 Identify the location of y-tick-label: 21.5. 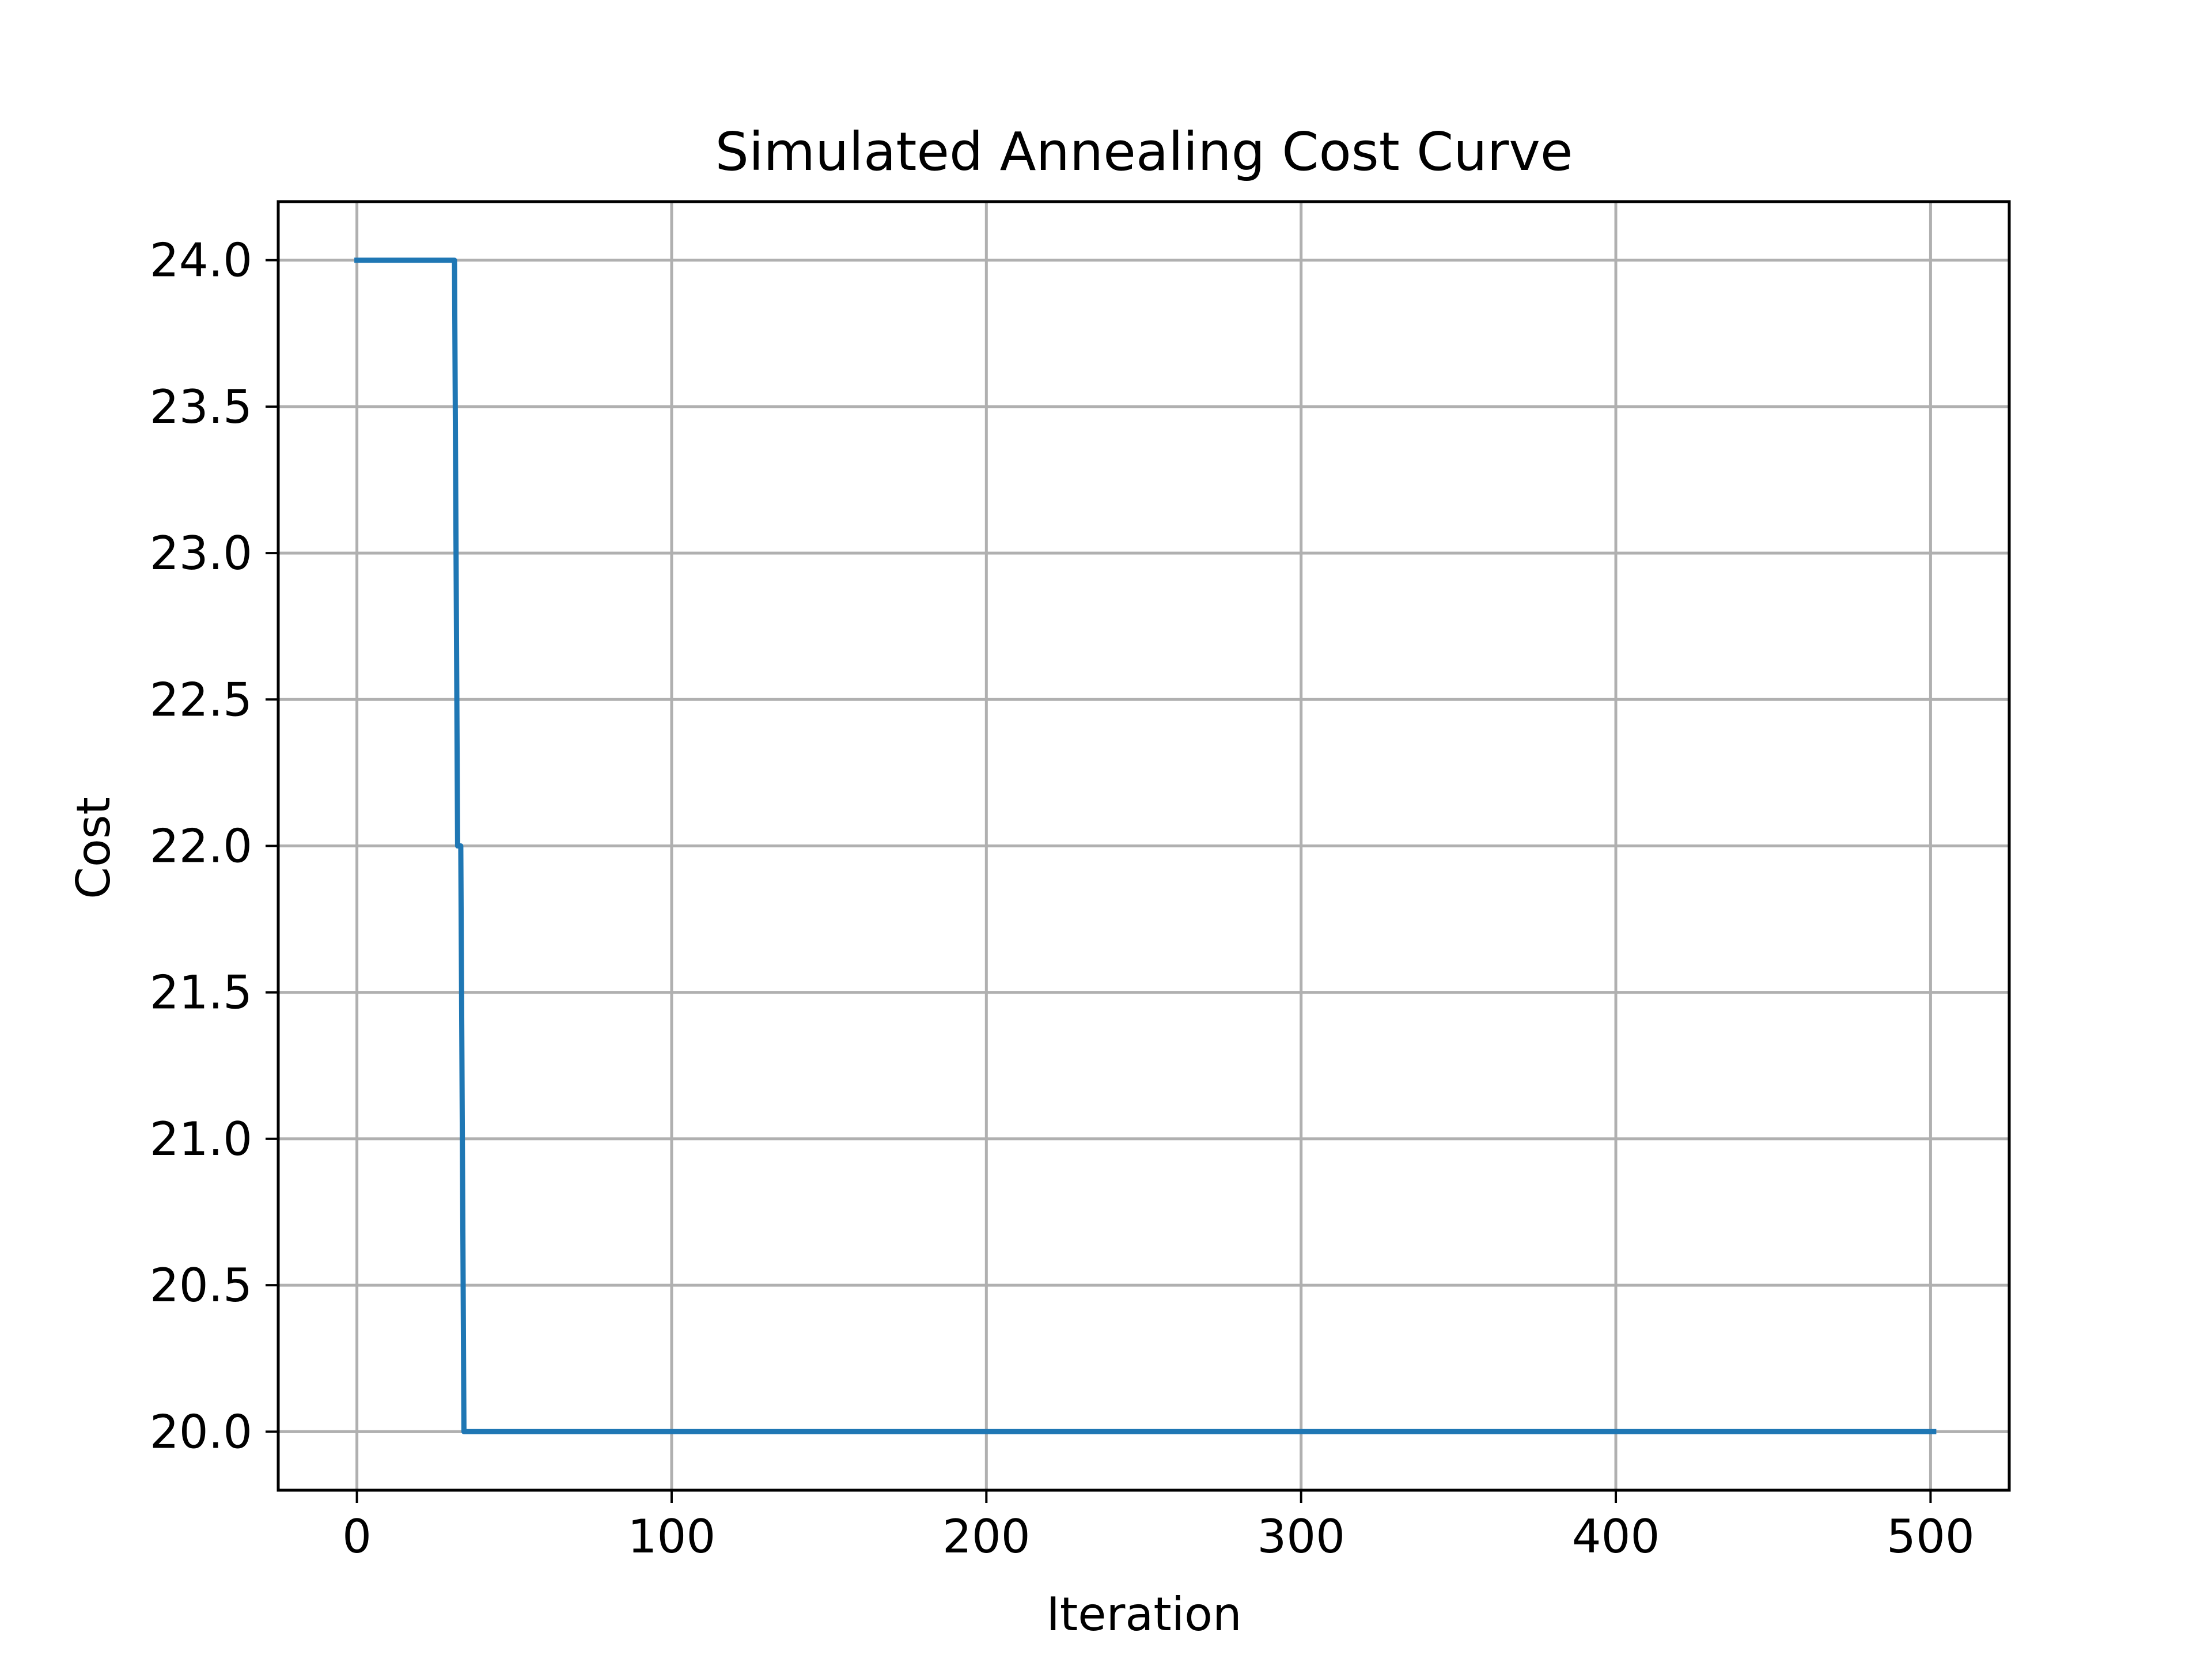
(201, 993).